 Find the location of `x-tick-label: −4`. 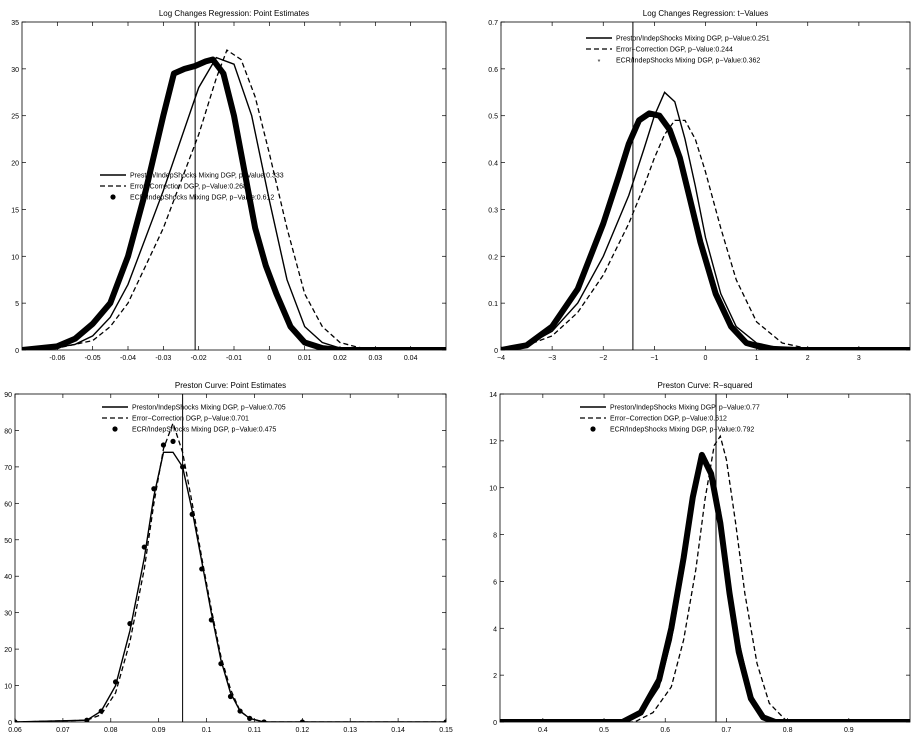

x-tick-label: −4 is located at coordinates (501, 358).